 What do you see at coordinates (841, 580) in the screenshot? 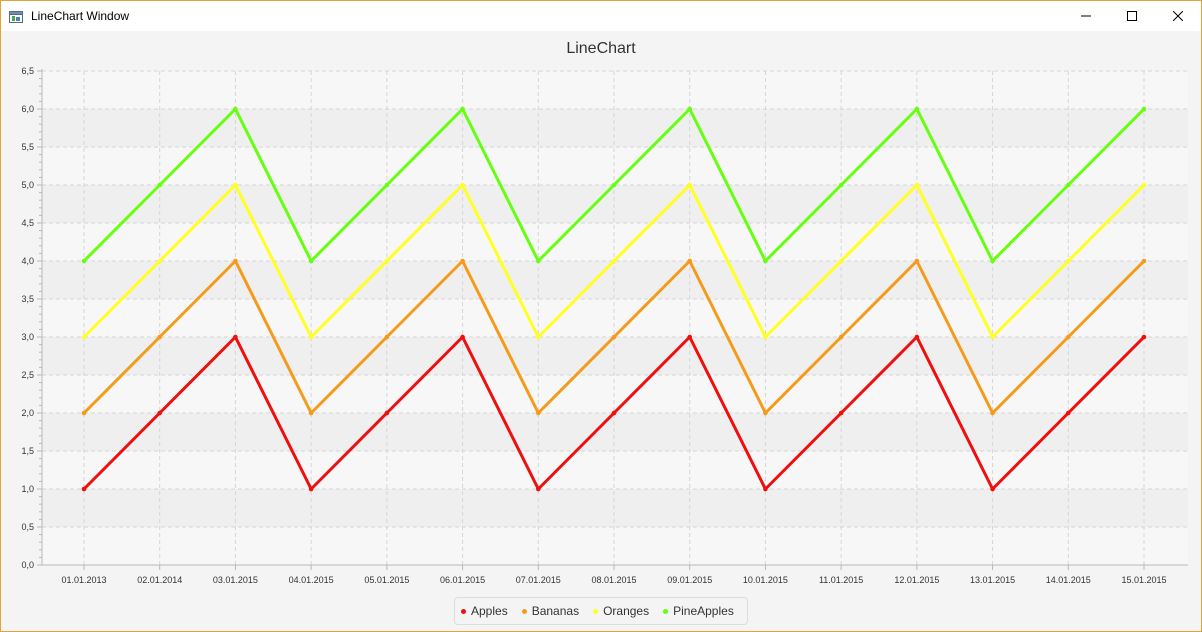
I see `x-tick-label: 11.01.2015` at bounding box center [841, 580].